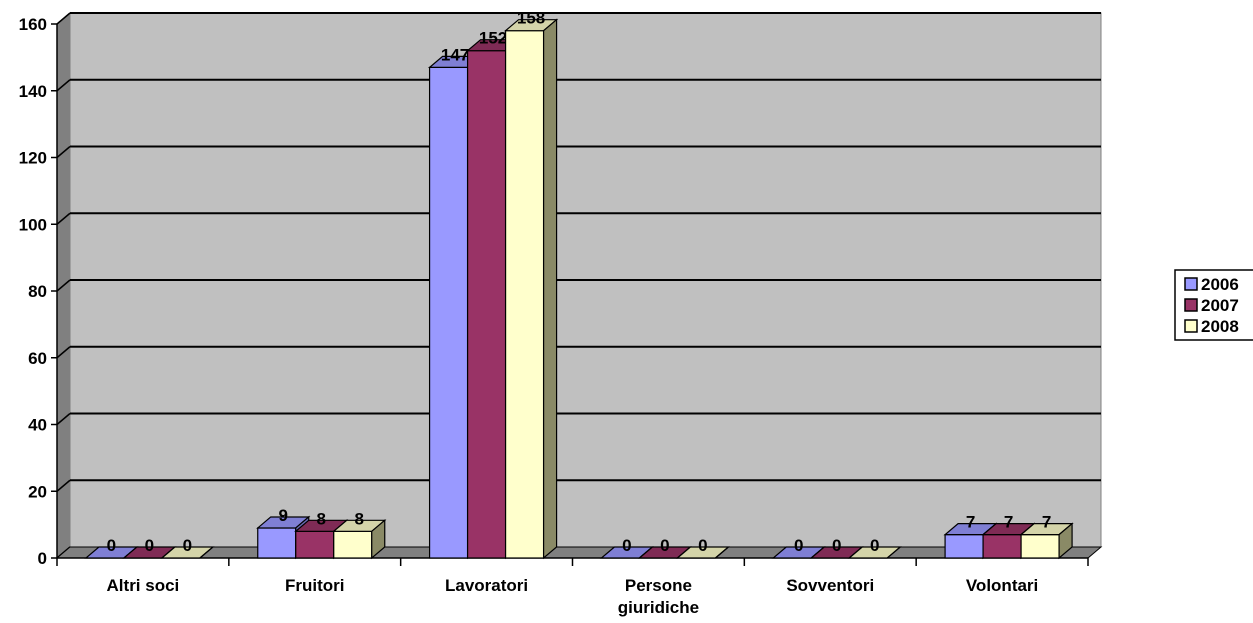  I want to click on x-category-label: giuridiche, so click(658, 607).